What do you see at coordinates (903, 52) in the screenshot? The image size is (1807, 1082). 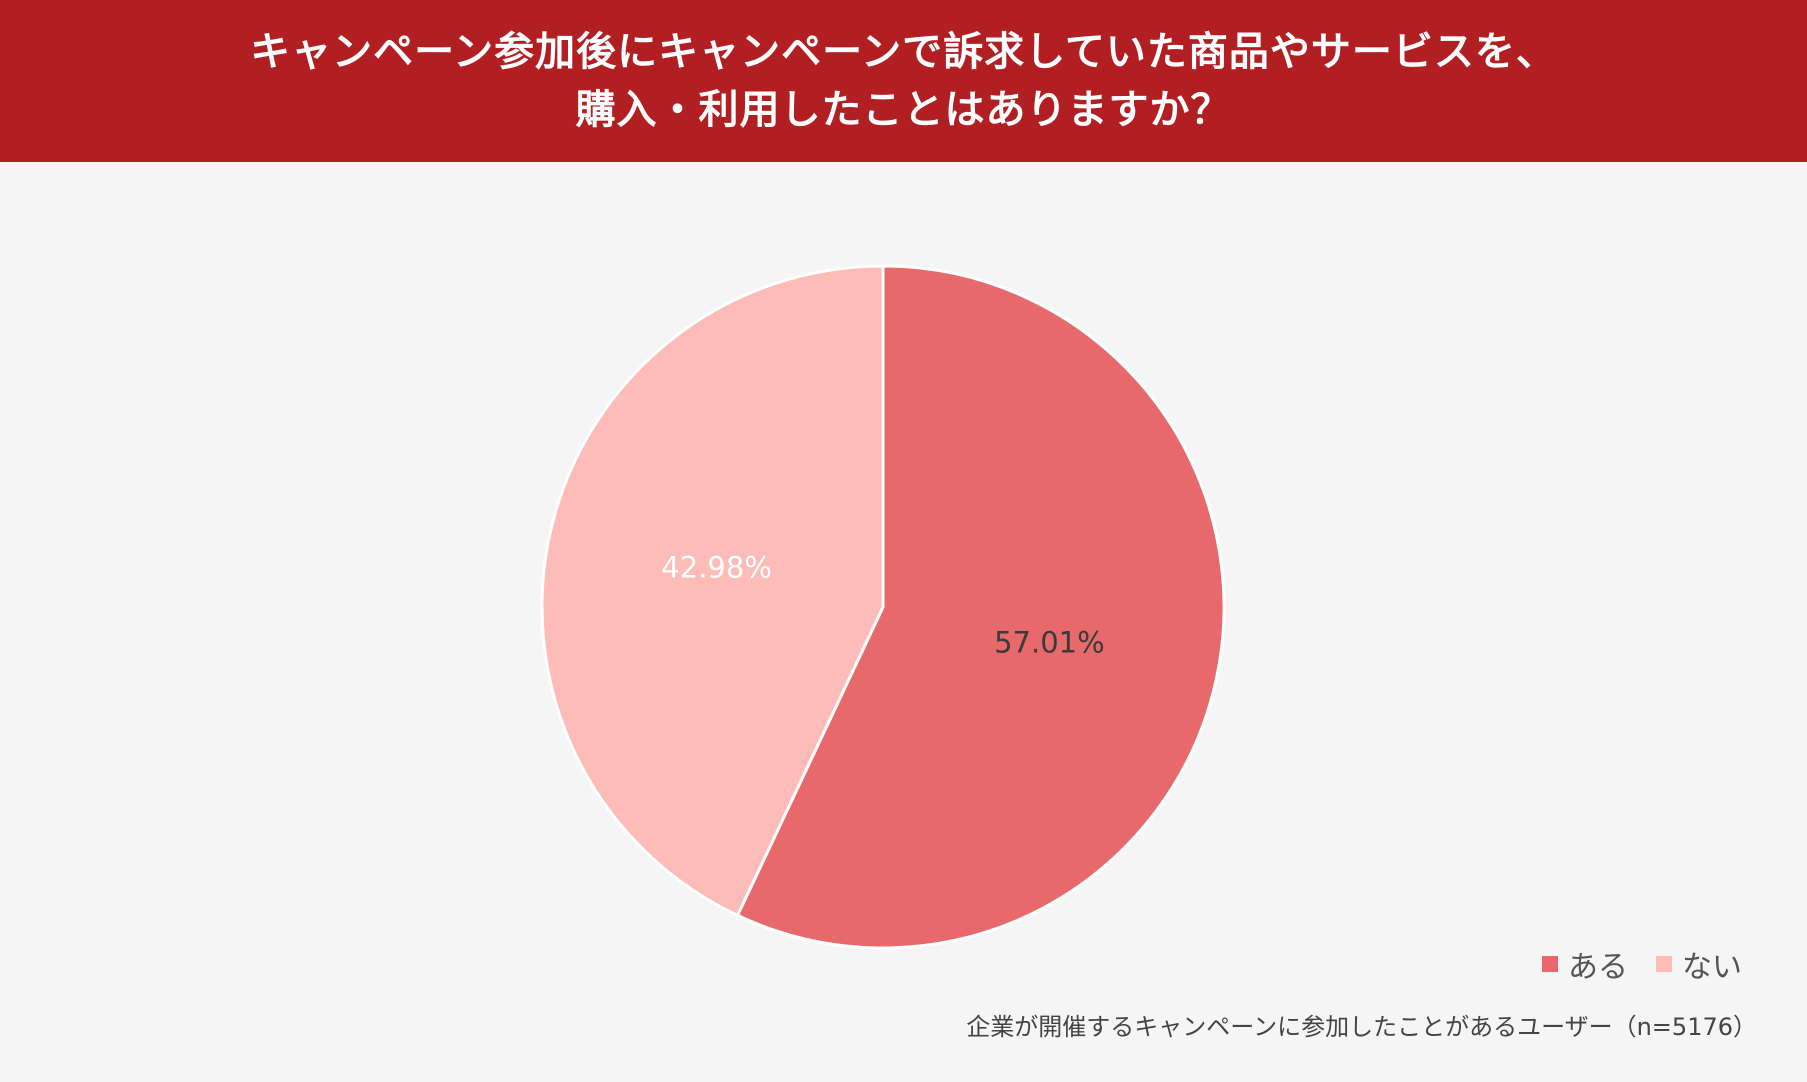 I see `chart-title-line-1: キャンペーン参加後にキャンペーンで訴求していた商品やサービスを、` at bounding box center [903, 52].